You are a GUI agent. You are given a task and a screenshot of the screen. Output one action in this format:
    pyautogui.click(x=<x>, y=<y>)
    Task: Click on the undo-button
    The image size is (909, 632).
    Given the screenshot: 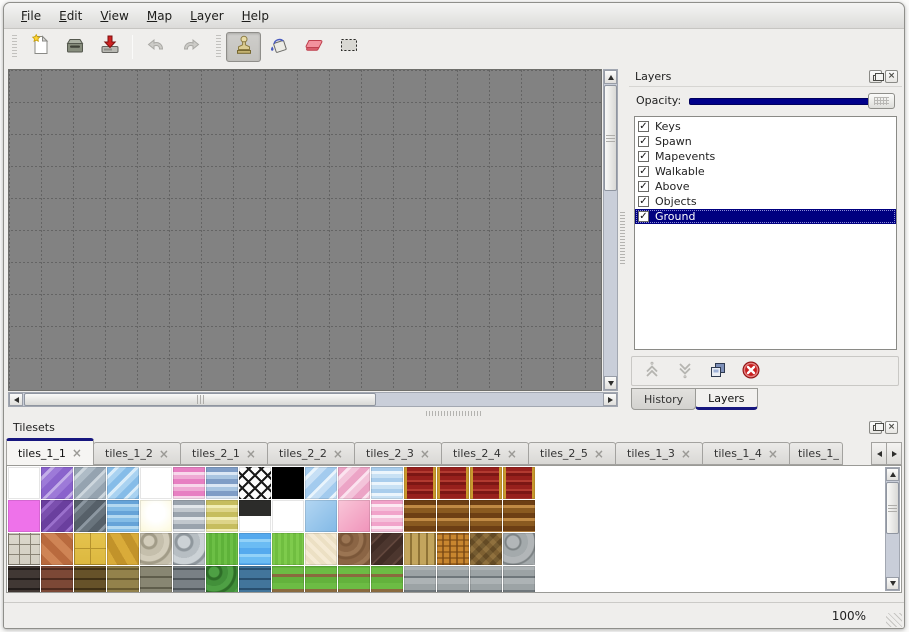 What is the action you would take?
    pyautogui.click(x=155, y=47)
    